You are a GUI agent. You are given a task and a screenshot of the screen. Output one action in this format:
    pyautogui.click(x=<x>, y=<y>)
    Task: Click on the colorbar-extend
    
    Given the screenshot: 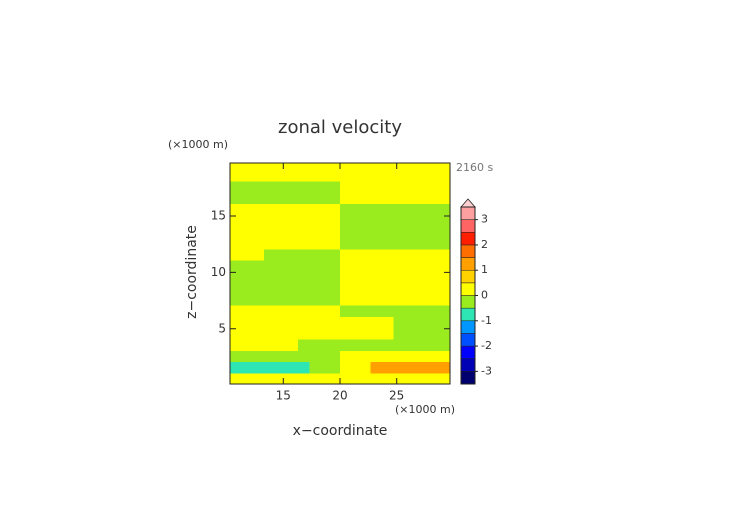 What is the action you would take?
    pyautogui.click(x=468, y=203)
    